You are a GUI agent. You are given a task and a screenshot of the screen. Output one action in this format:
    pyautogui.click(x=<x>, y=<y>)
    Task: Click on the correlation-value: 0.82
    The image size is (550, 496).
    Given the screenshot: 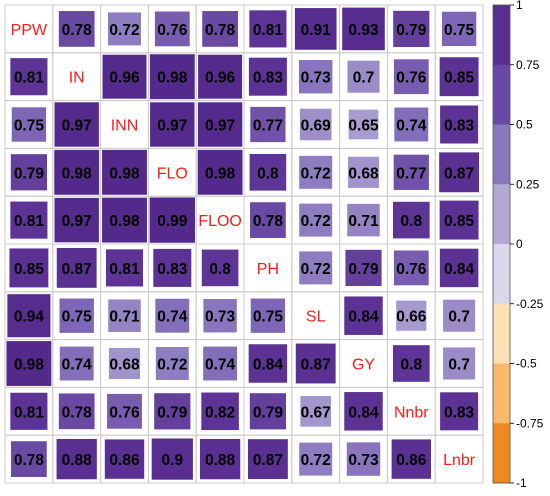 What is the action you would take?
    pyautogui.click(x=220, y=412)
    